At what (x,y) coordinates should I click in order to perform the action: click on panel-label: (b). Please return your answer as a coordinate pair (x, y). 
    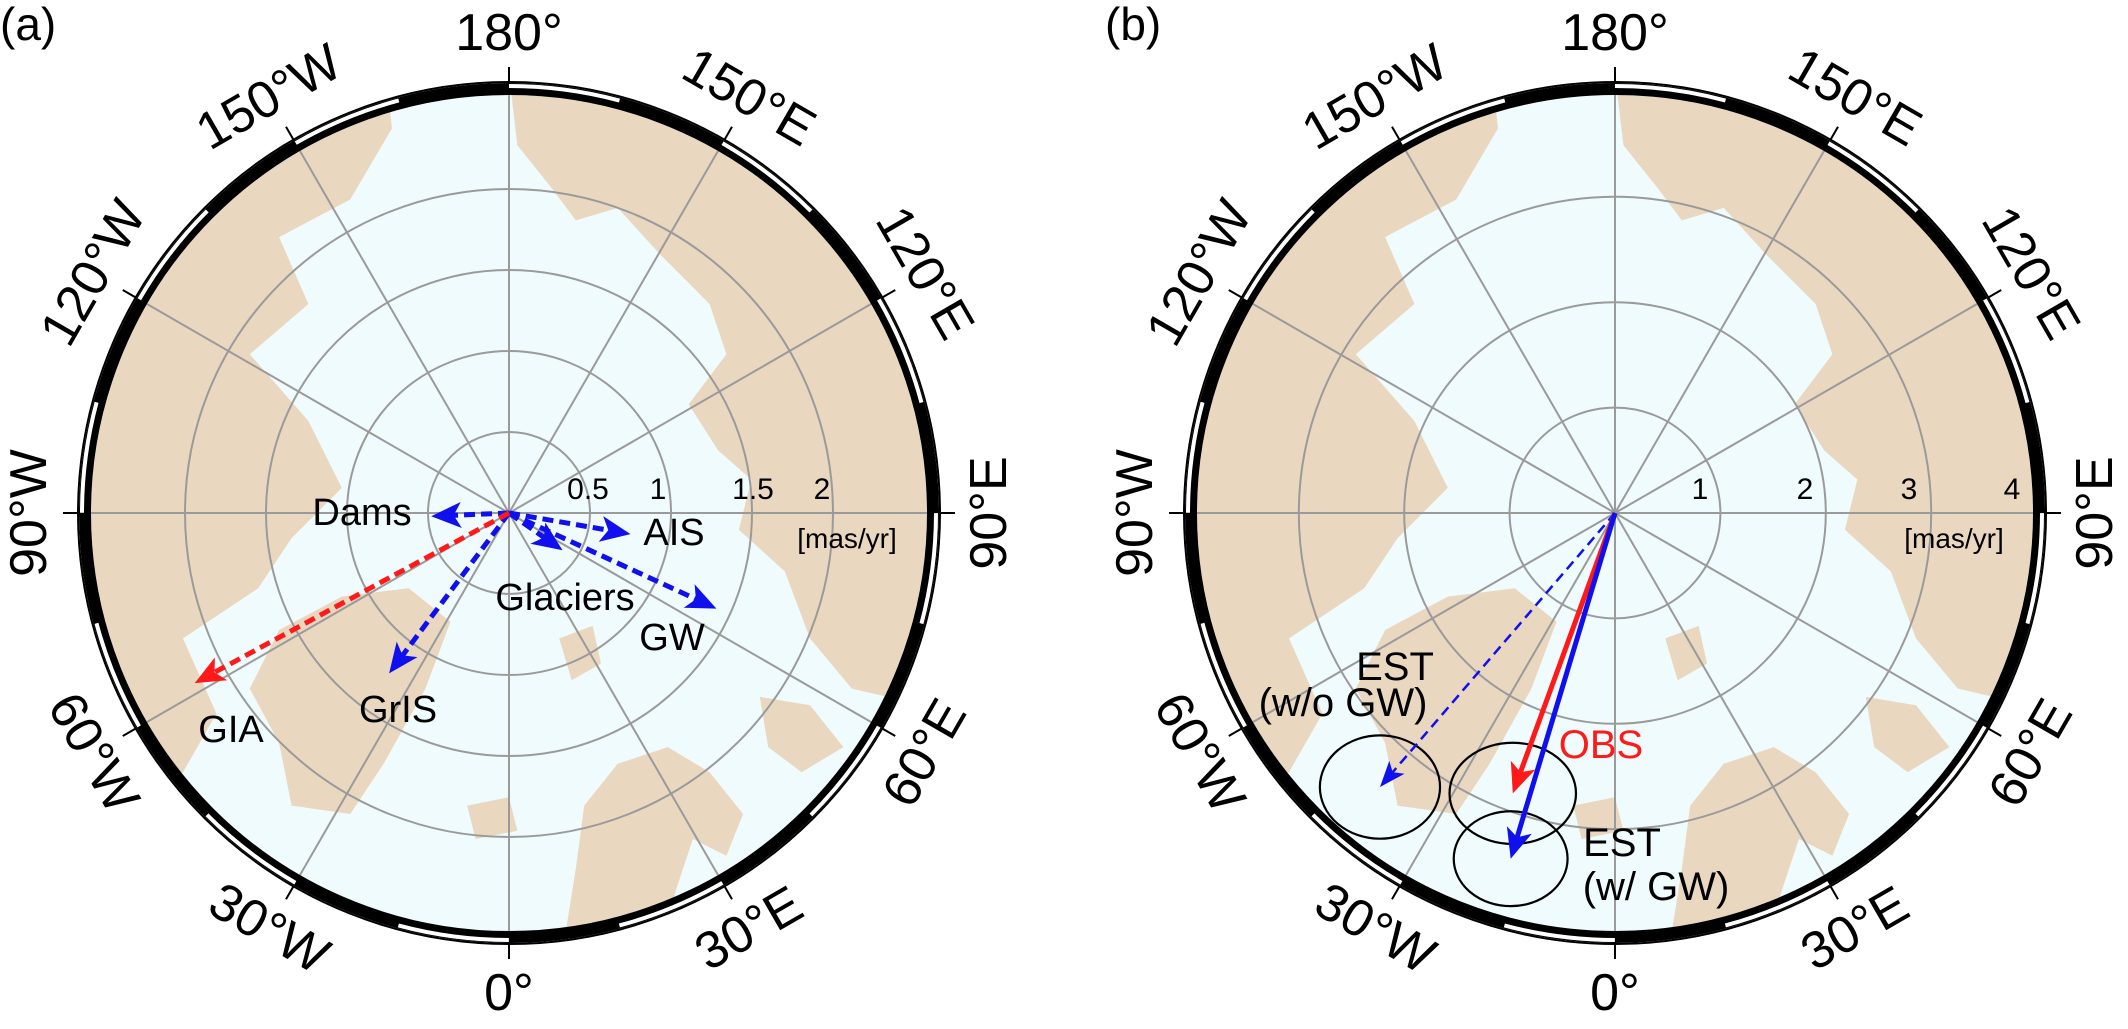
    Looking at the image, I should click on (1133, 25).